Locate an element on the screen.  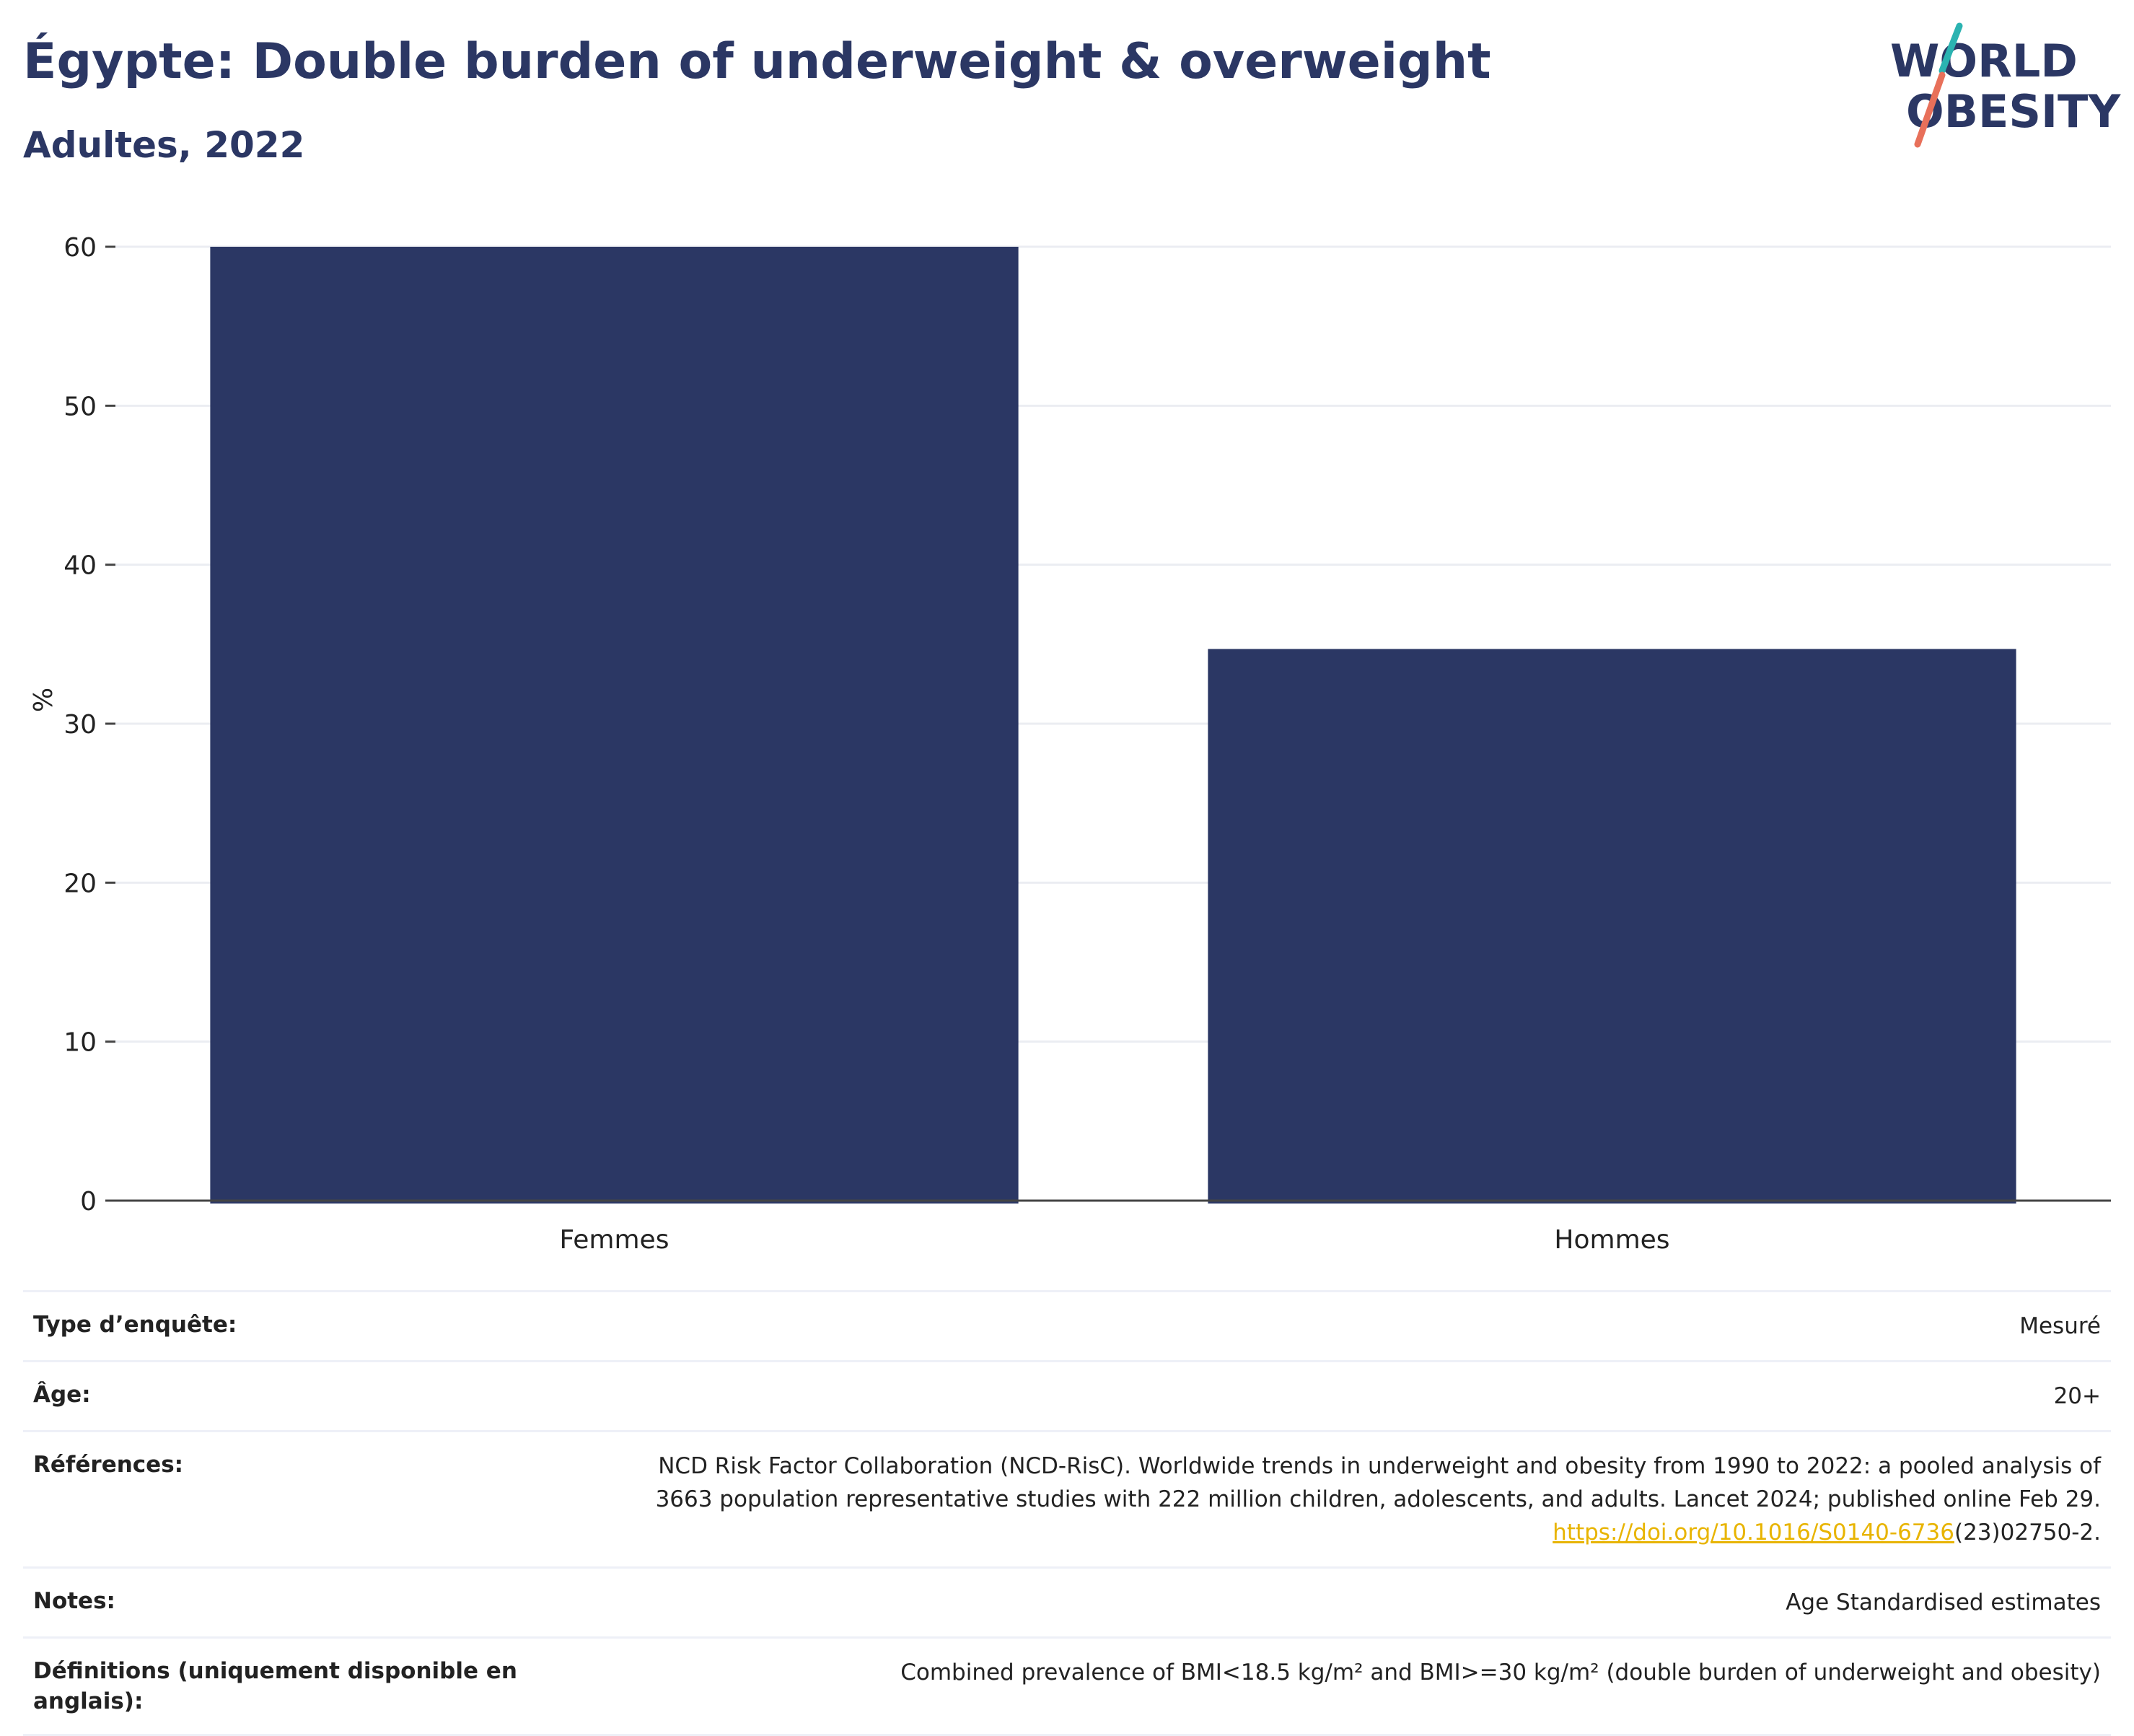
y-tick-labels: 0 10 20 30 40 50 60 is located at coordinates (89, 724).